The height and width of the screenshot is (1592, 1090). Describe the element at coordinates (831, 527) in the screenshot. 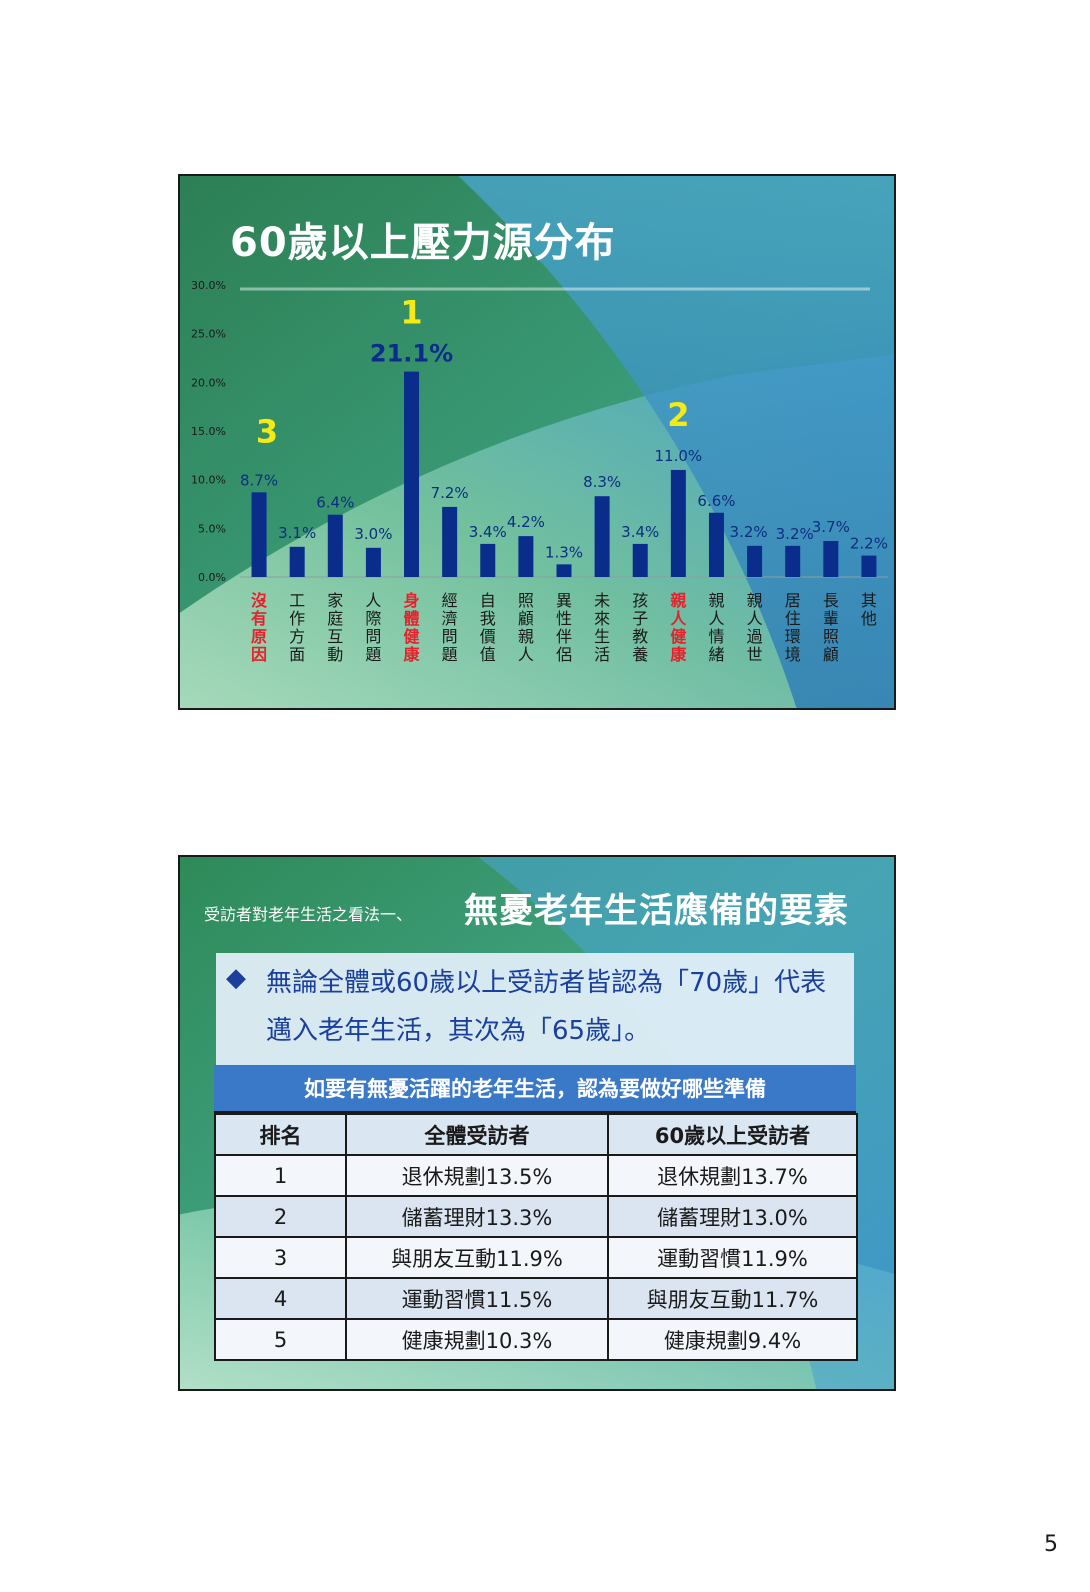

I see `bar-value-label: 3.7%` at that location.